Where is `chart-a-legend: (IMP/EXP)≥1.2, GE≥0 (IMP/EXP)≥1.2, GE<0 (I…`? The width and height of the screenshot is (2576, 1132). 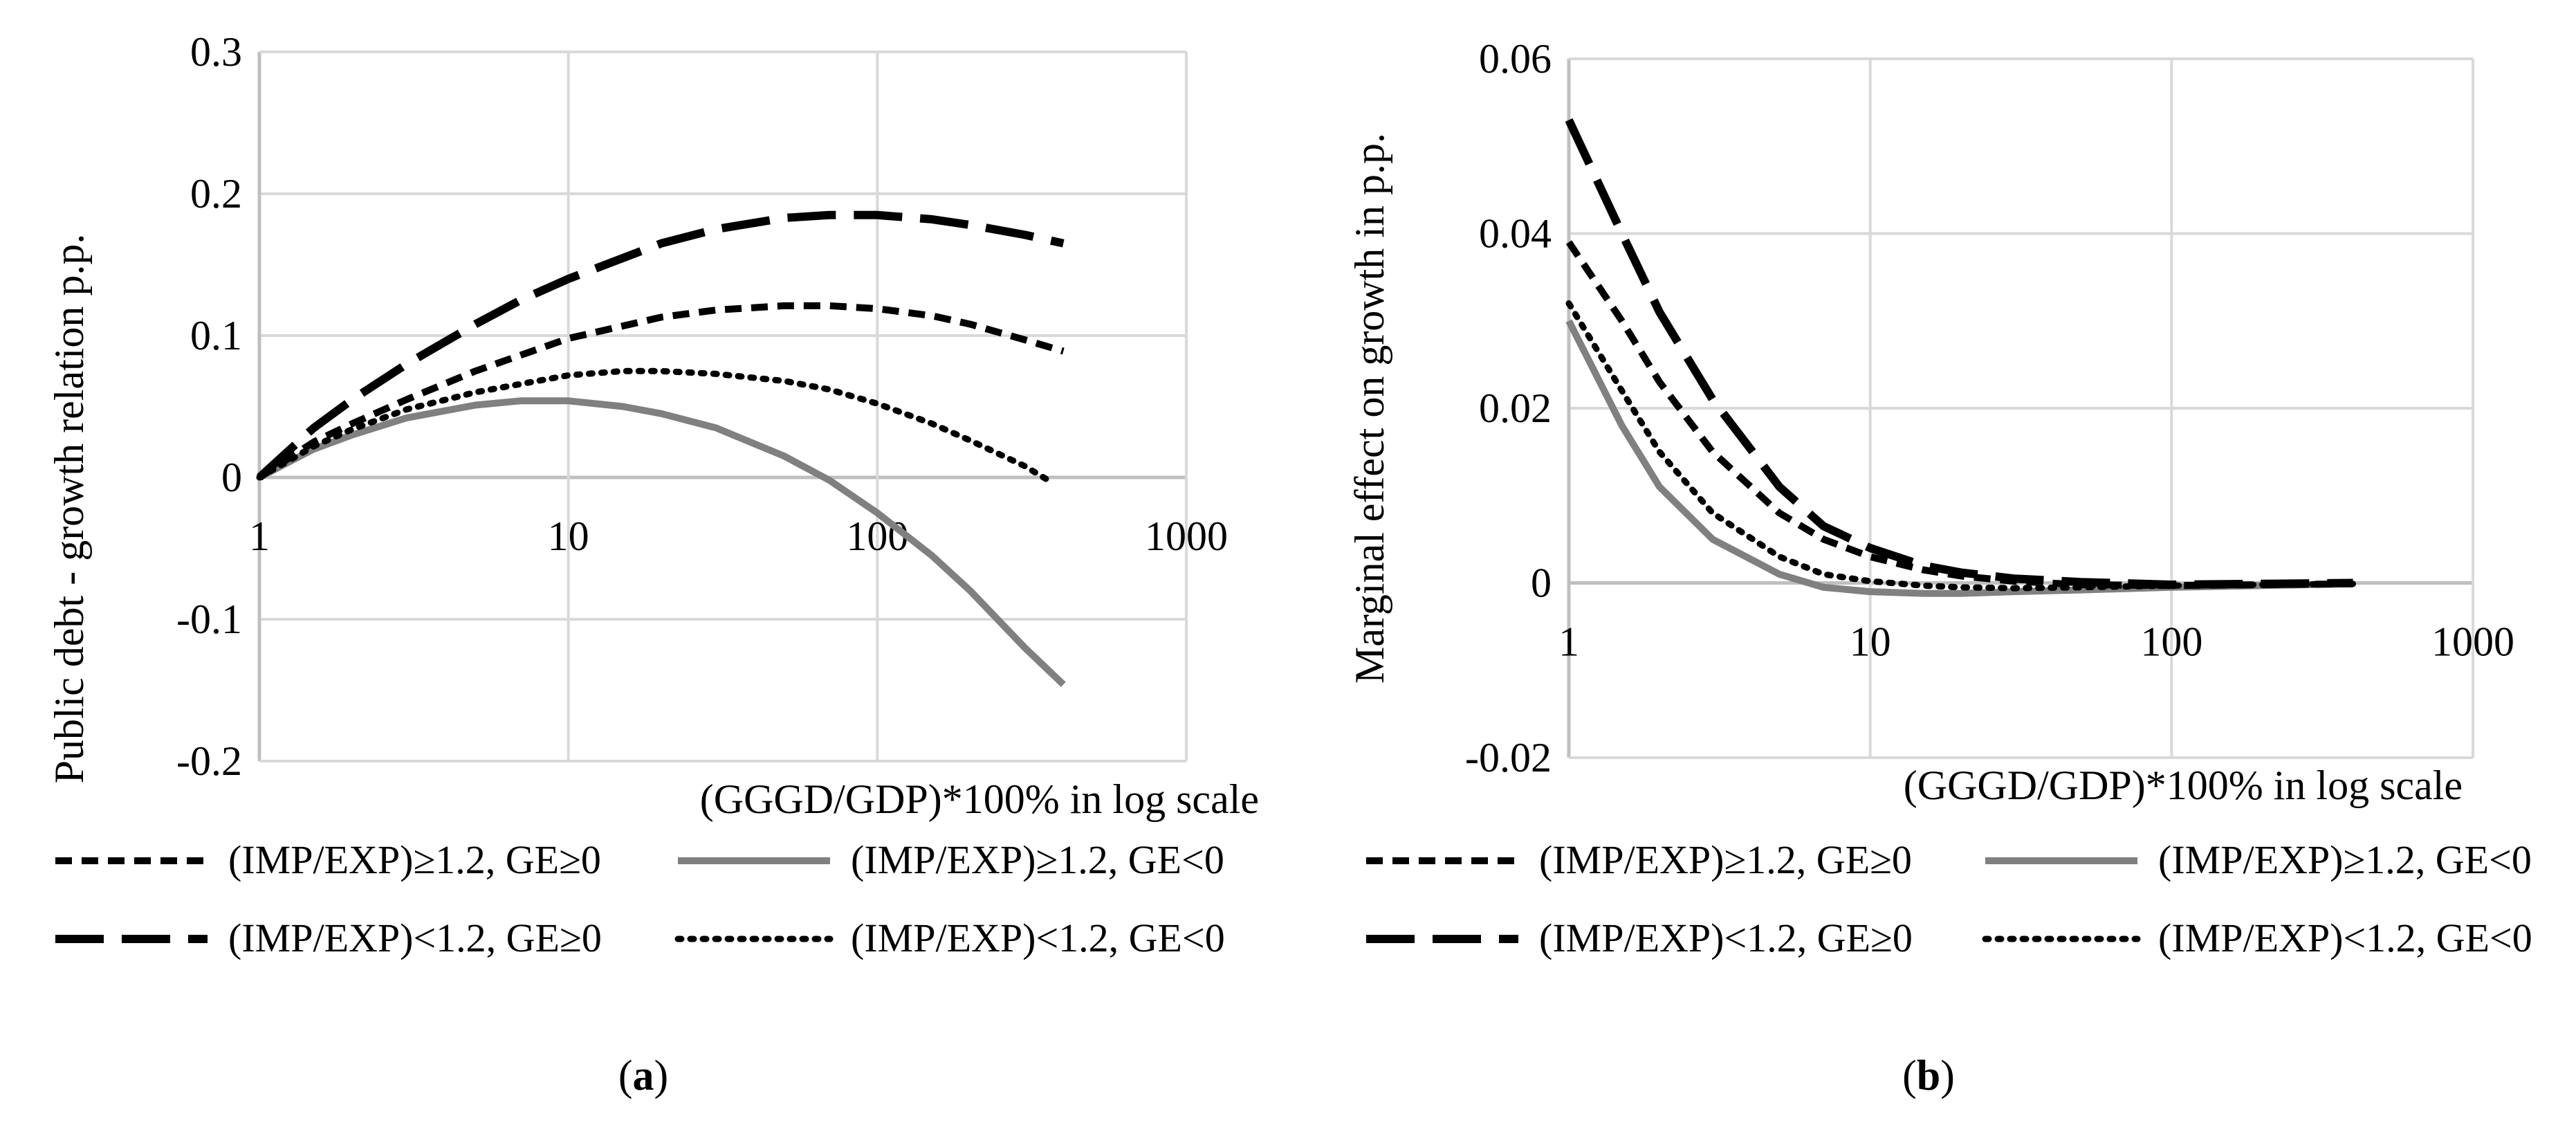
chart-a-legend: (IMP/EXP)≥1.2, GE≥0 (IMP/EXP)≥1.2, GE<0 (I… is located at coordinates (640, 899).